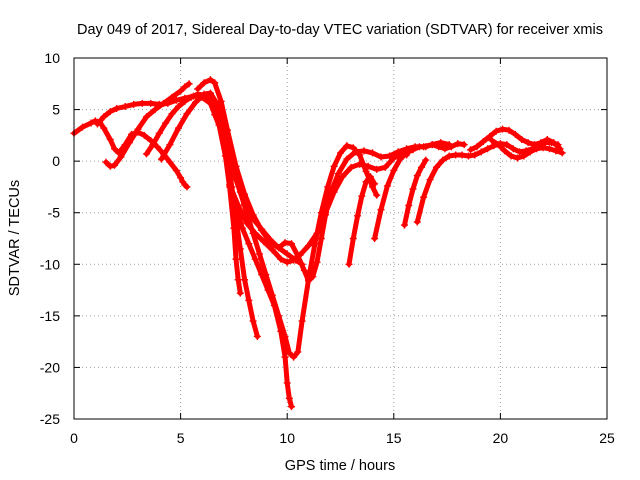 Image resolution: width=640 pixels, height=480 pixels. Describe the element at coordinates (50, 367) in the screenshot. I see `y-tick-label: -20` at that location.